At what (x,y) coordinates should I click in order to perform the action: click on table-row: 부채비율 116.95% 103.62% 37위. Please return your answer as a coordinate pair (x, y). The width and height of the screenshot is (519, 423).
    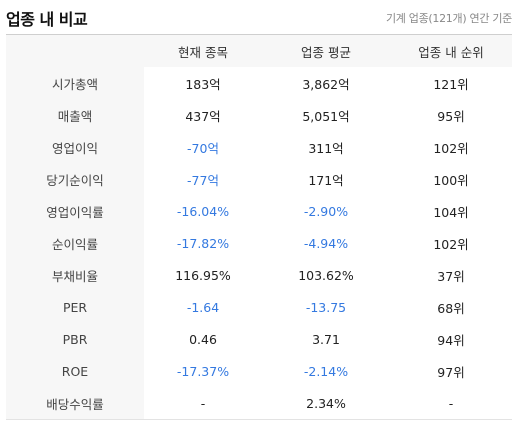
    Looking at the image, I should click on (259, 275).